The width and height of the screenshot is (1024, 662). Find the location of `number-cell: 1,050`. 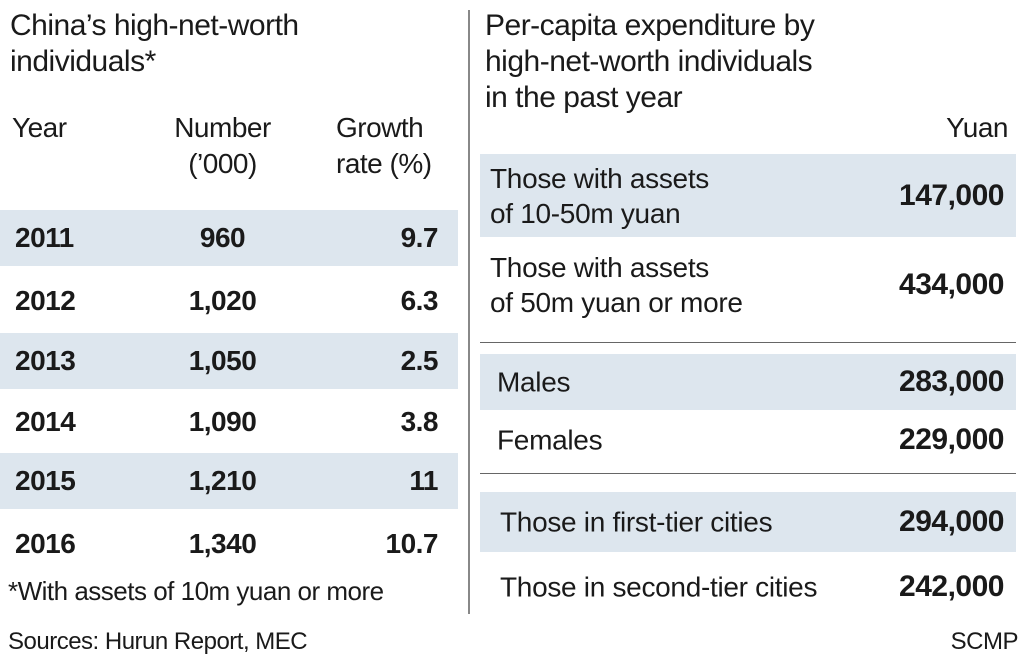

number-cell: 1,050 is located at coordinates (222, 360).